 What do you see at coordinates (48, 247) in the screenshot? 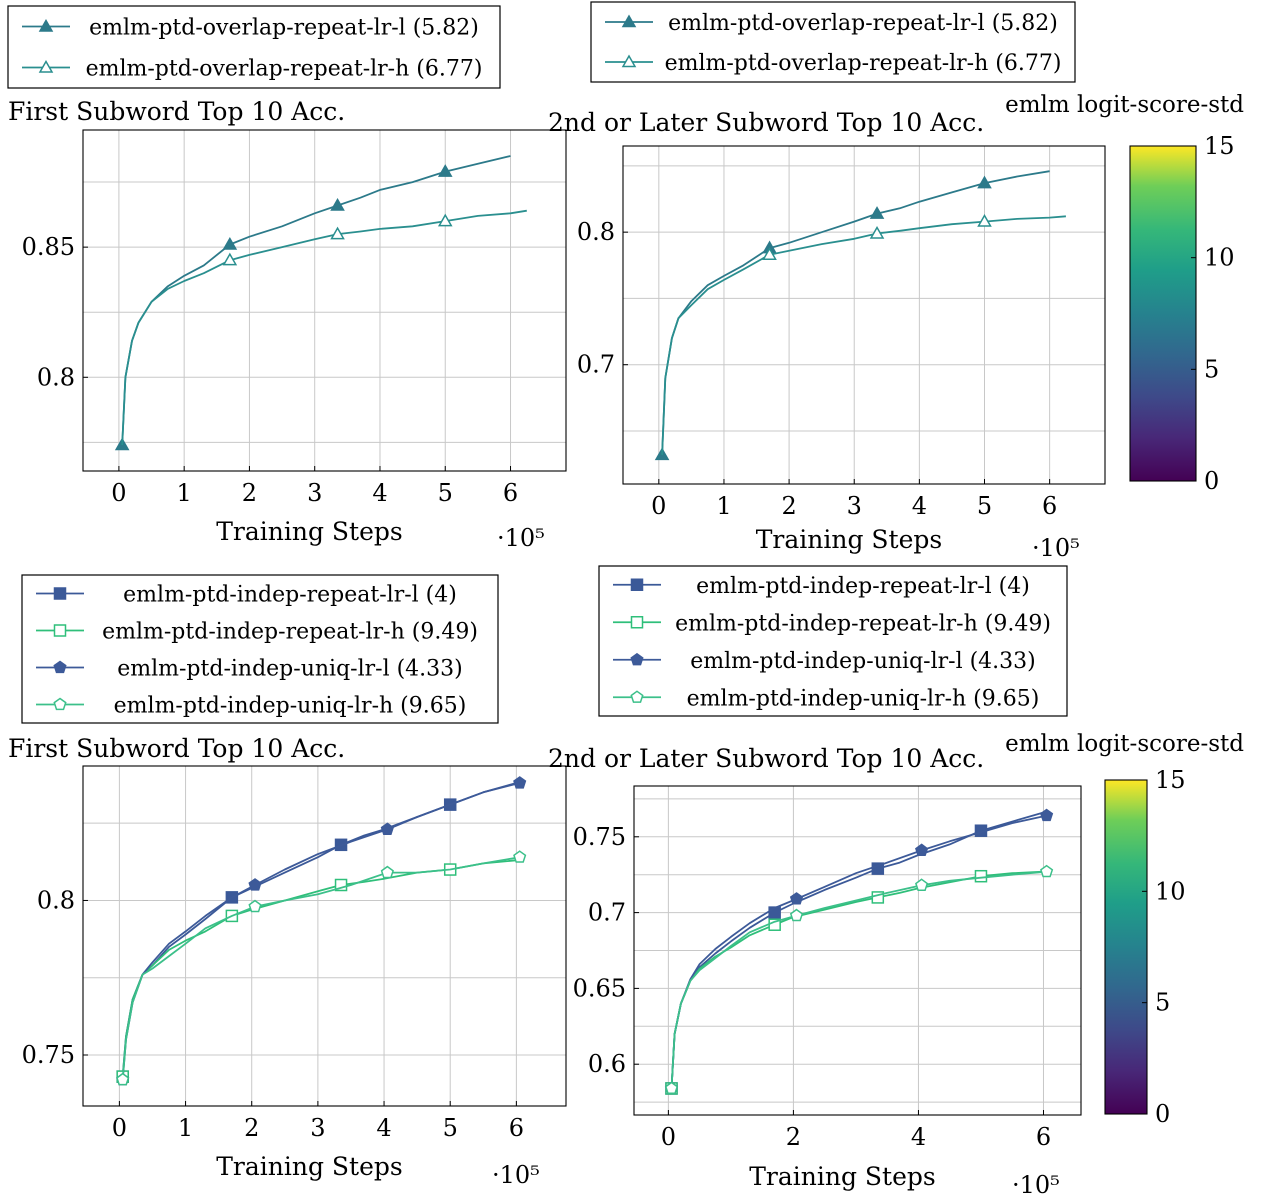
I see `y-tick-label: 0.85` at bounding box center [48, 247].